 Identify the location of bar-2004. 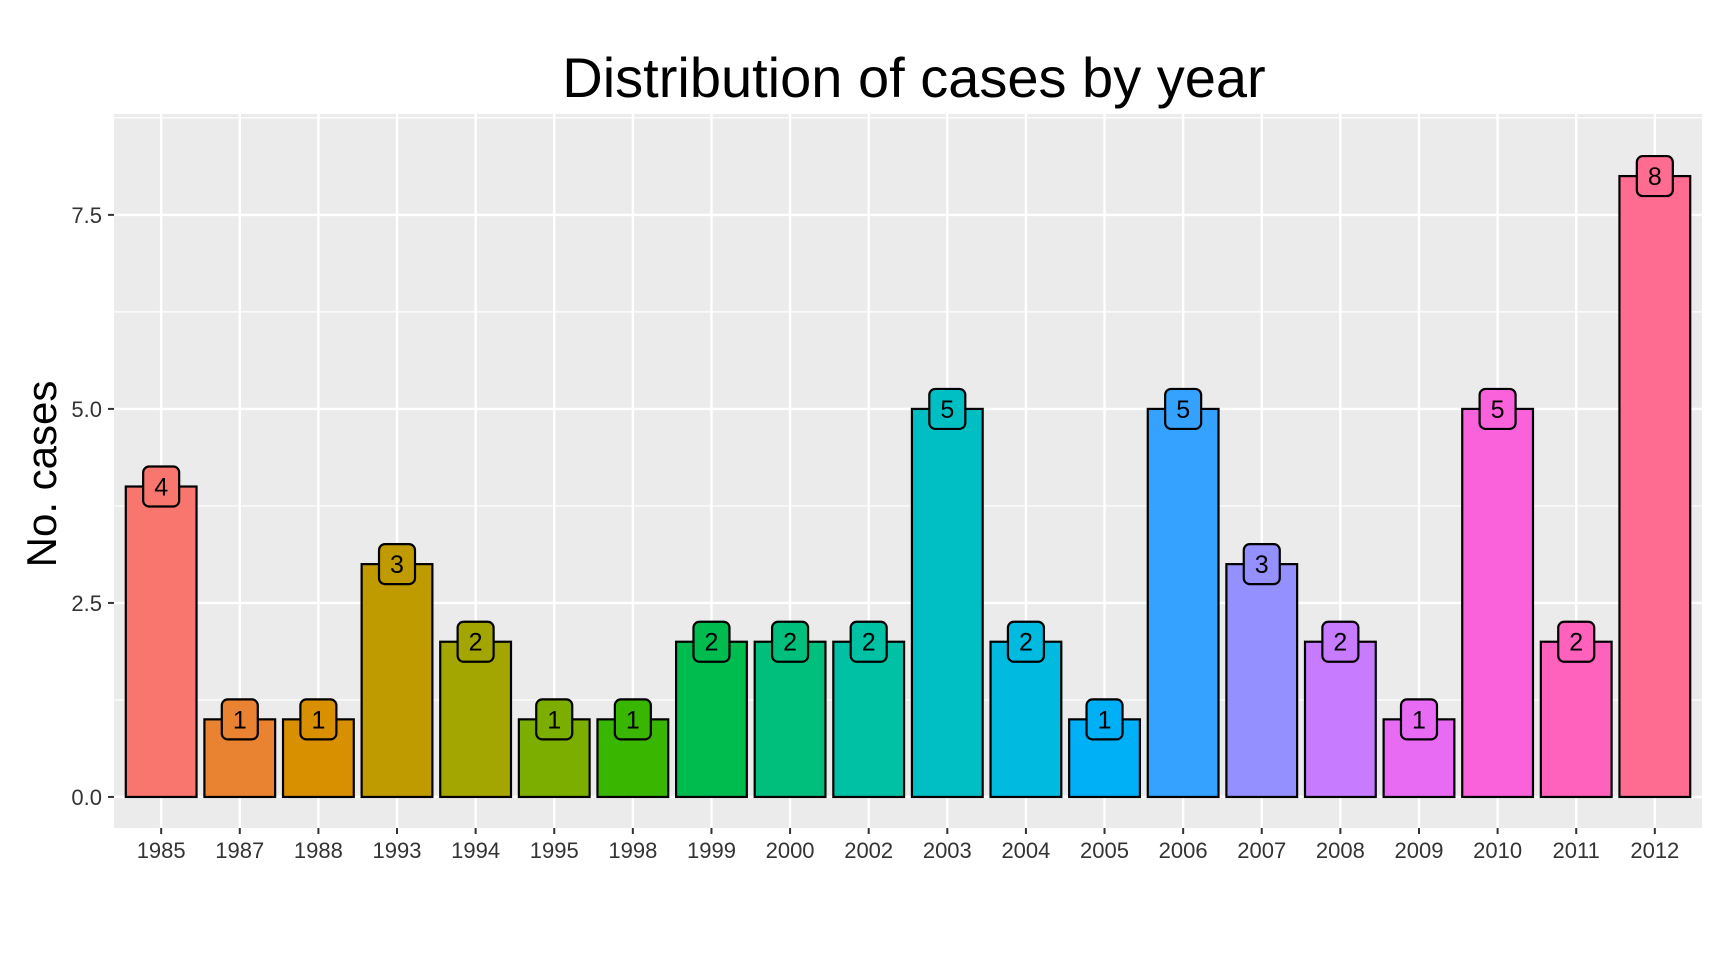
(1026, 719).